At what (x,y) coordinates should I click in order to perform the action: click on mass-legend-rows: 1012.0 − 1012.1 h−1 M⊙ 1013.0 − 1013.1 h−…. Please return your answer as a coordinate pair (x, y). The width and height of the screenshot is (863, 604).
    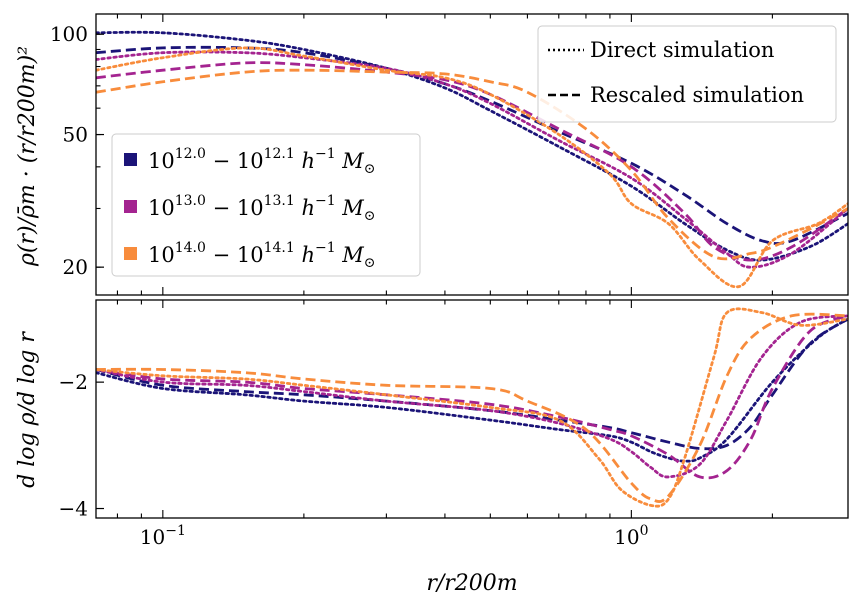
    Looking at the image, I should click on (250, 208).